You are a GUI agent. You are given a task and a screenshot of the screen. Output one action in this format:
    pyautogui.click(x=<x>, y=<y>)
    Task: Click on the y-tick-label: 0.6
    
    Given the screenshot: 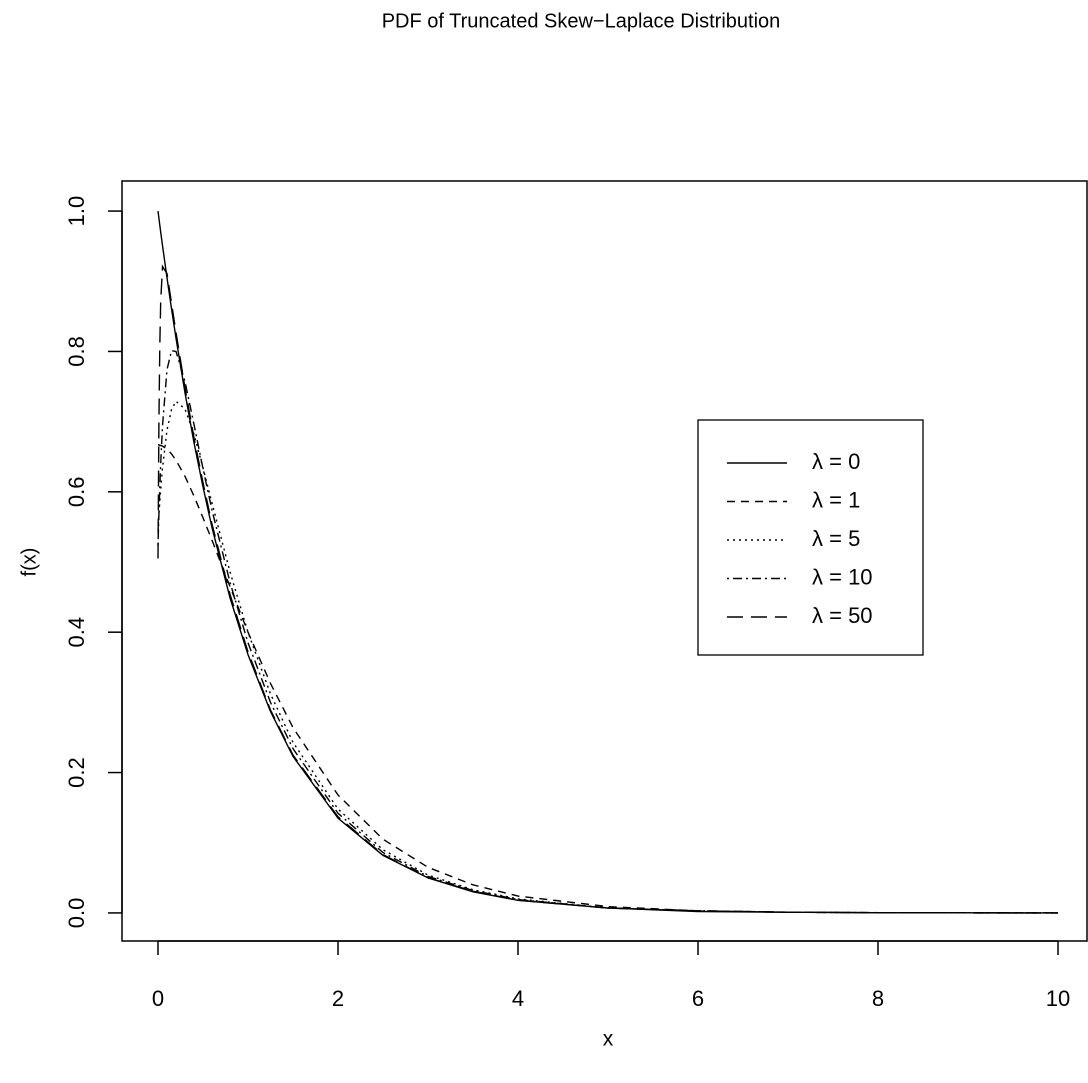 What is the action you would take?
    pyautogui.click(x=76, y=492)
    